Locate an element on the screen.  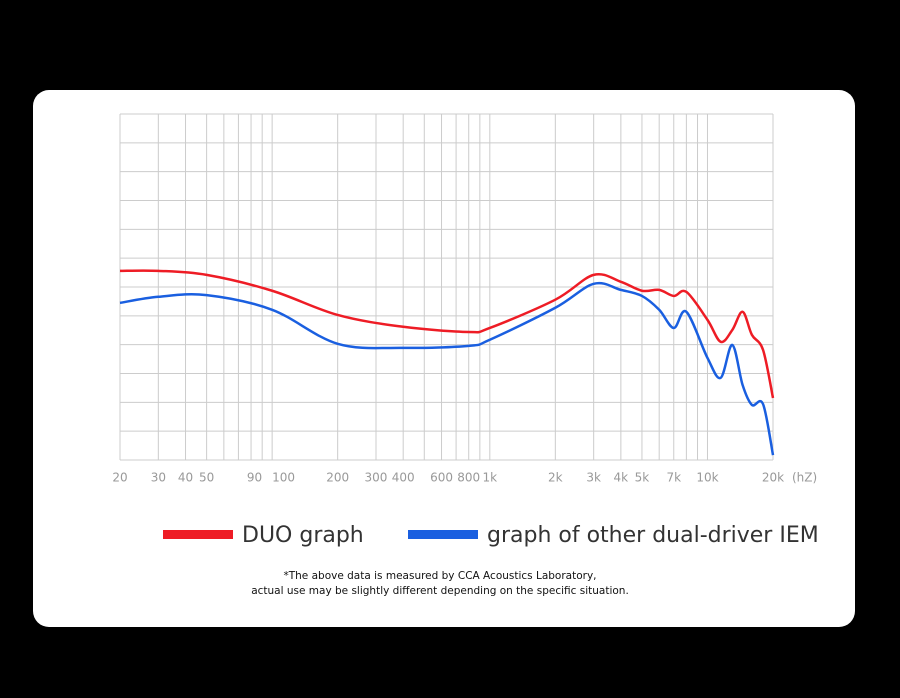
x-tick-label: 3k is located at coordinates (593, 478).